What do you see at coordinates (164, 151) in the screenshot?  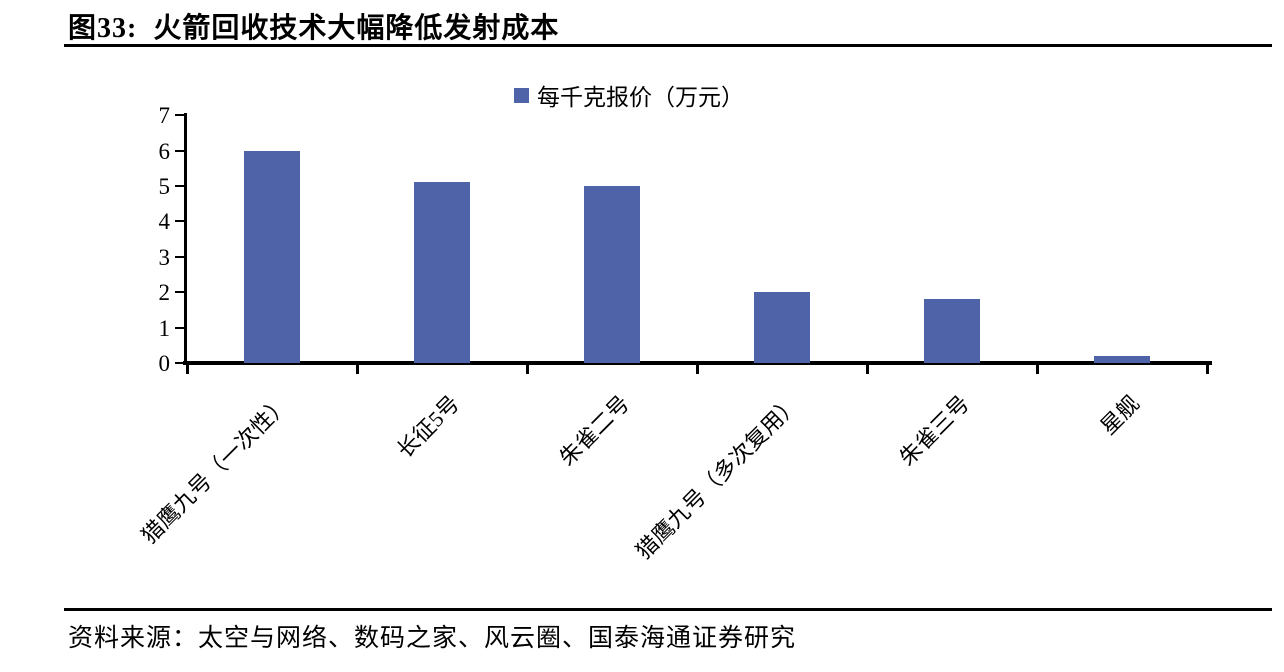 I see `y-tick-label: 6` at bounding box center [164, 151].